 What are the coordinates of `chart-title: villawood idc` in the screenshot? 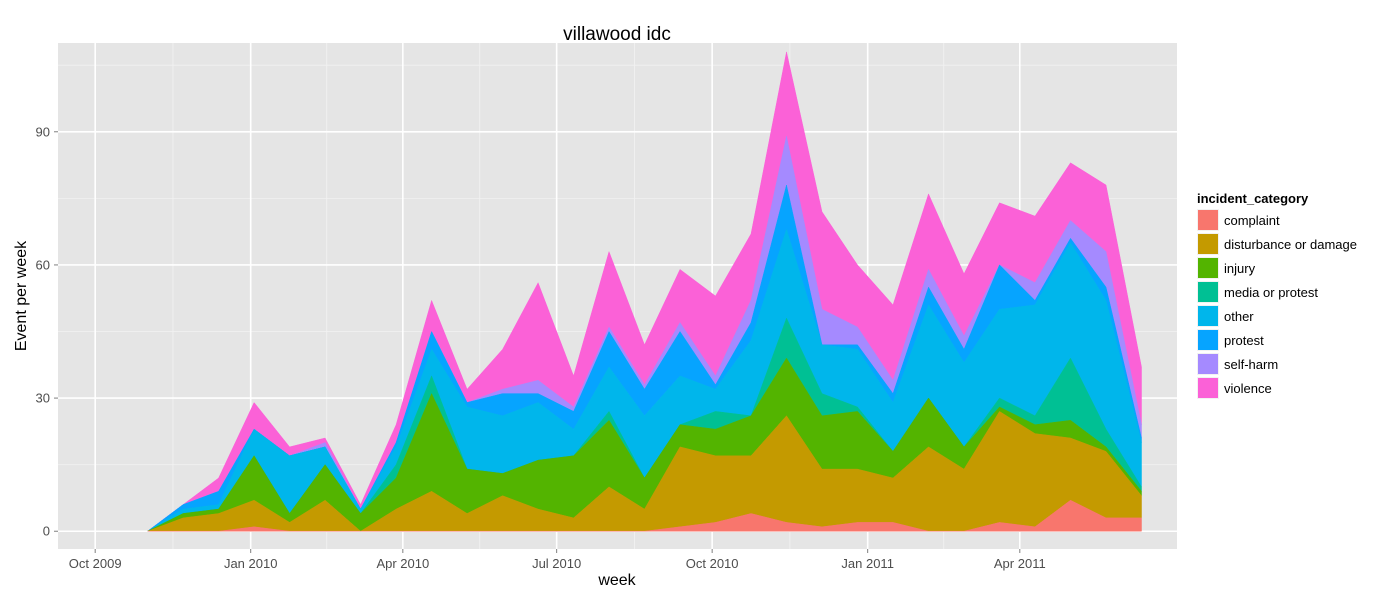 It's located at (617, 34).